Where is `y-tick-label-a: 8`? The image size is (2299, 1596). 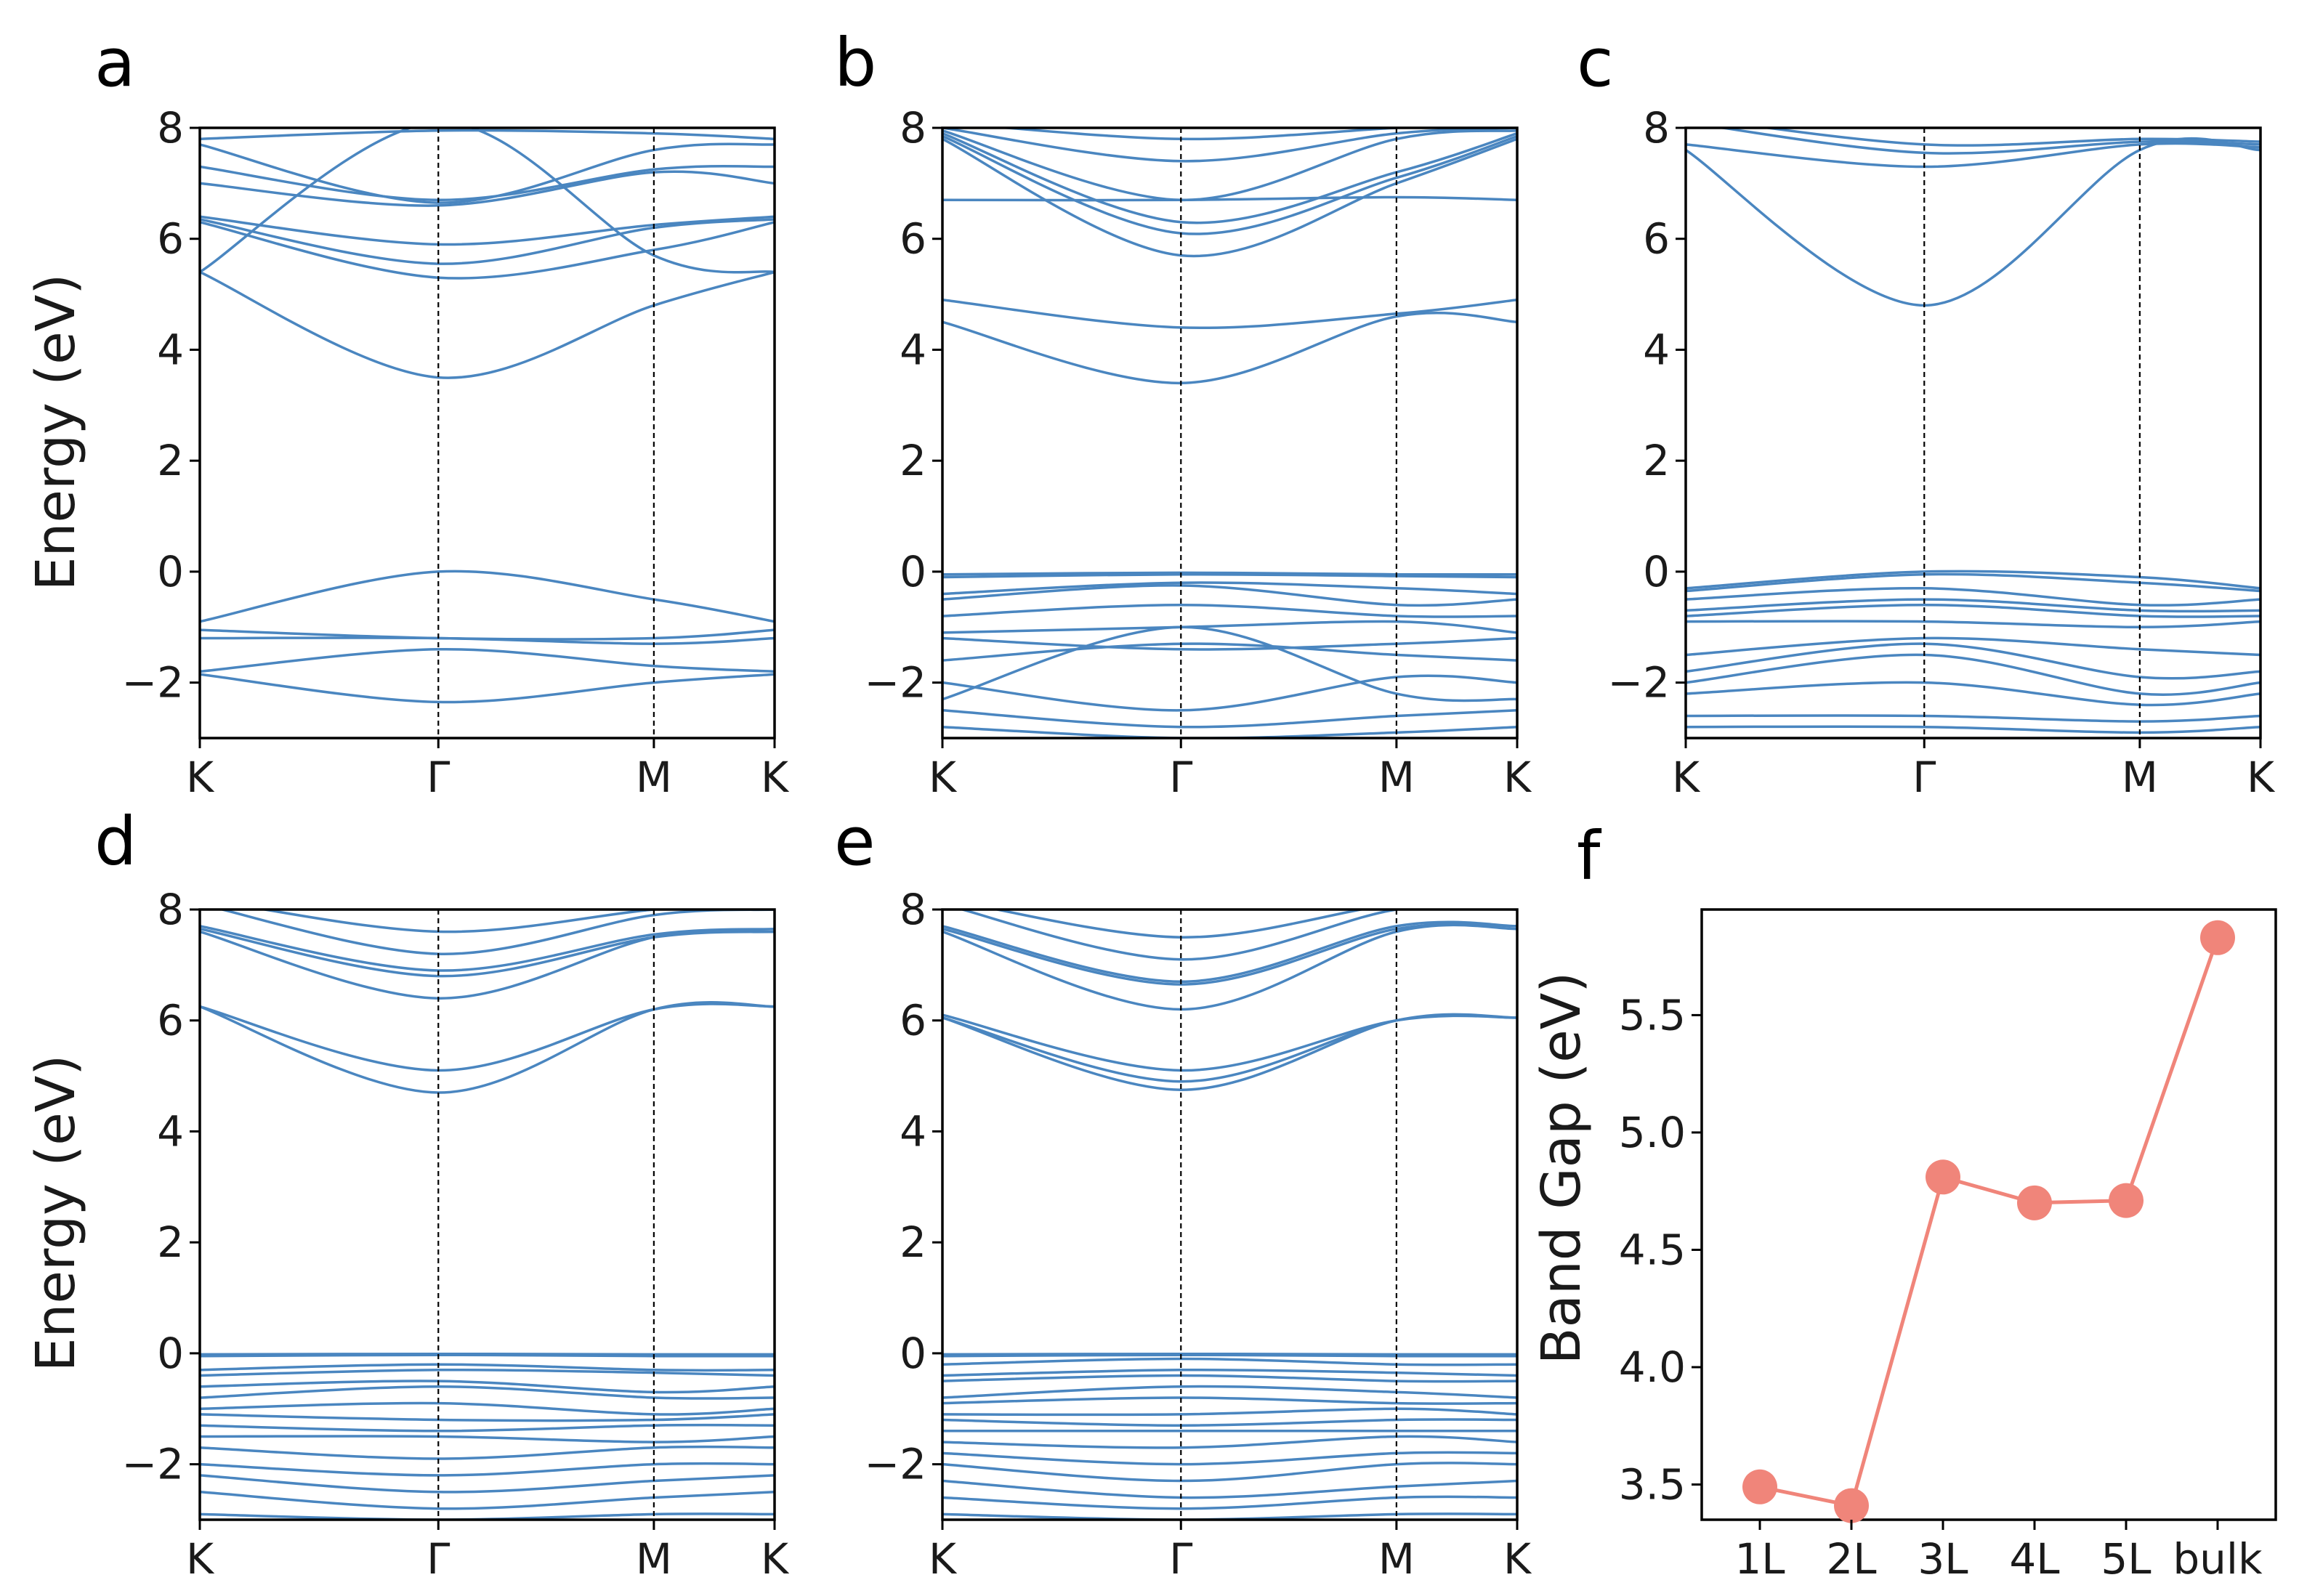 y-tick-label-a: 8 is located at coordinates (171, 128).